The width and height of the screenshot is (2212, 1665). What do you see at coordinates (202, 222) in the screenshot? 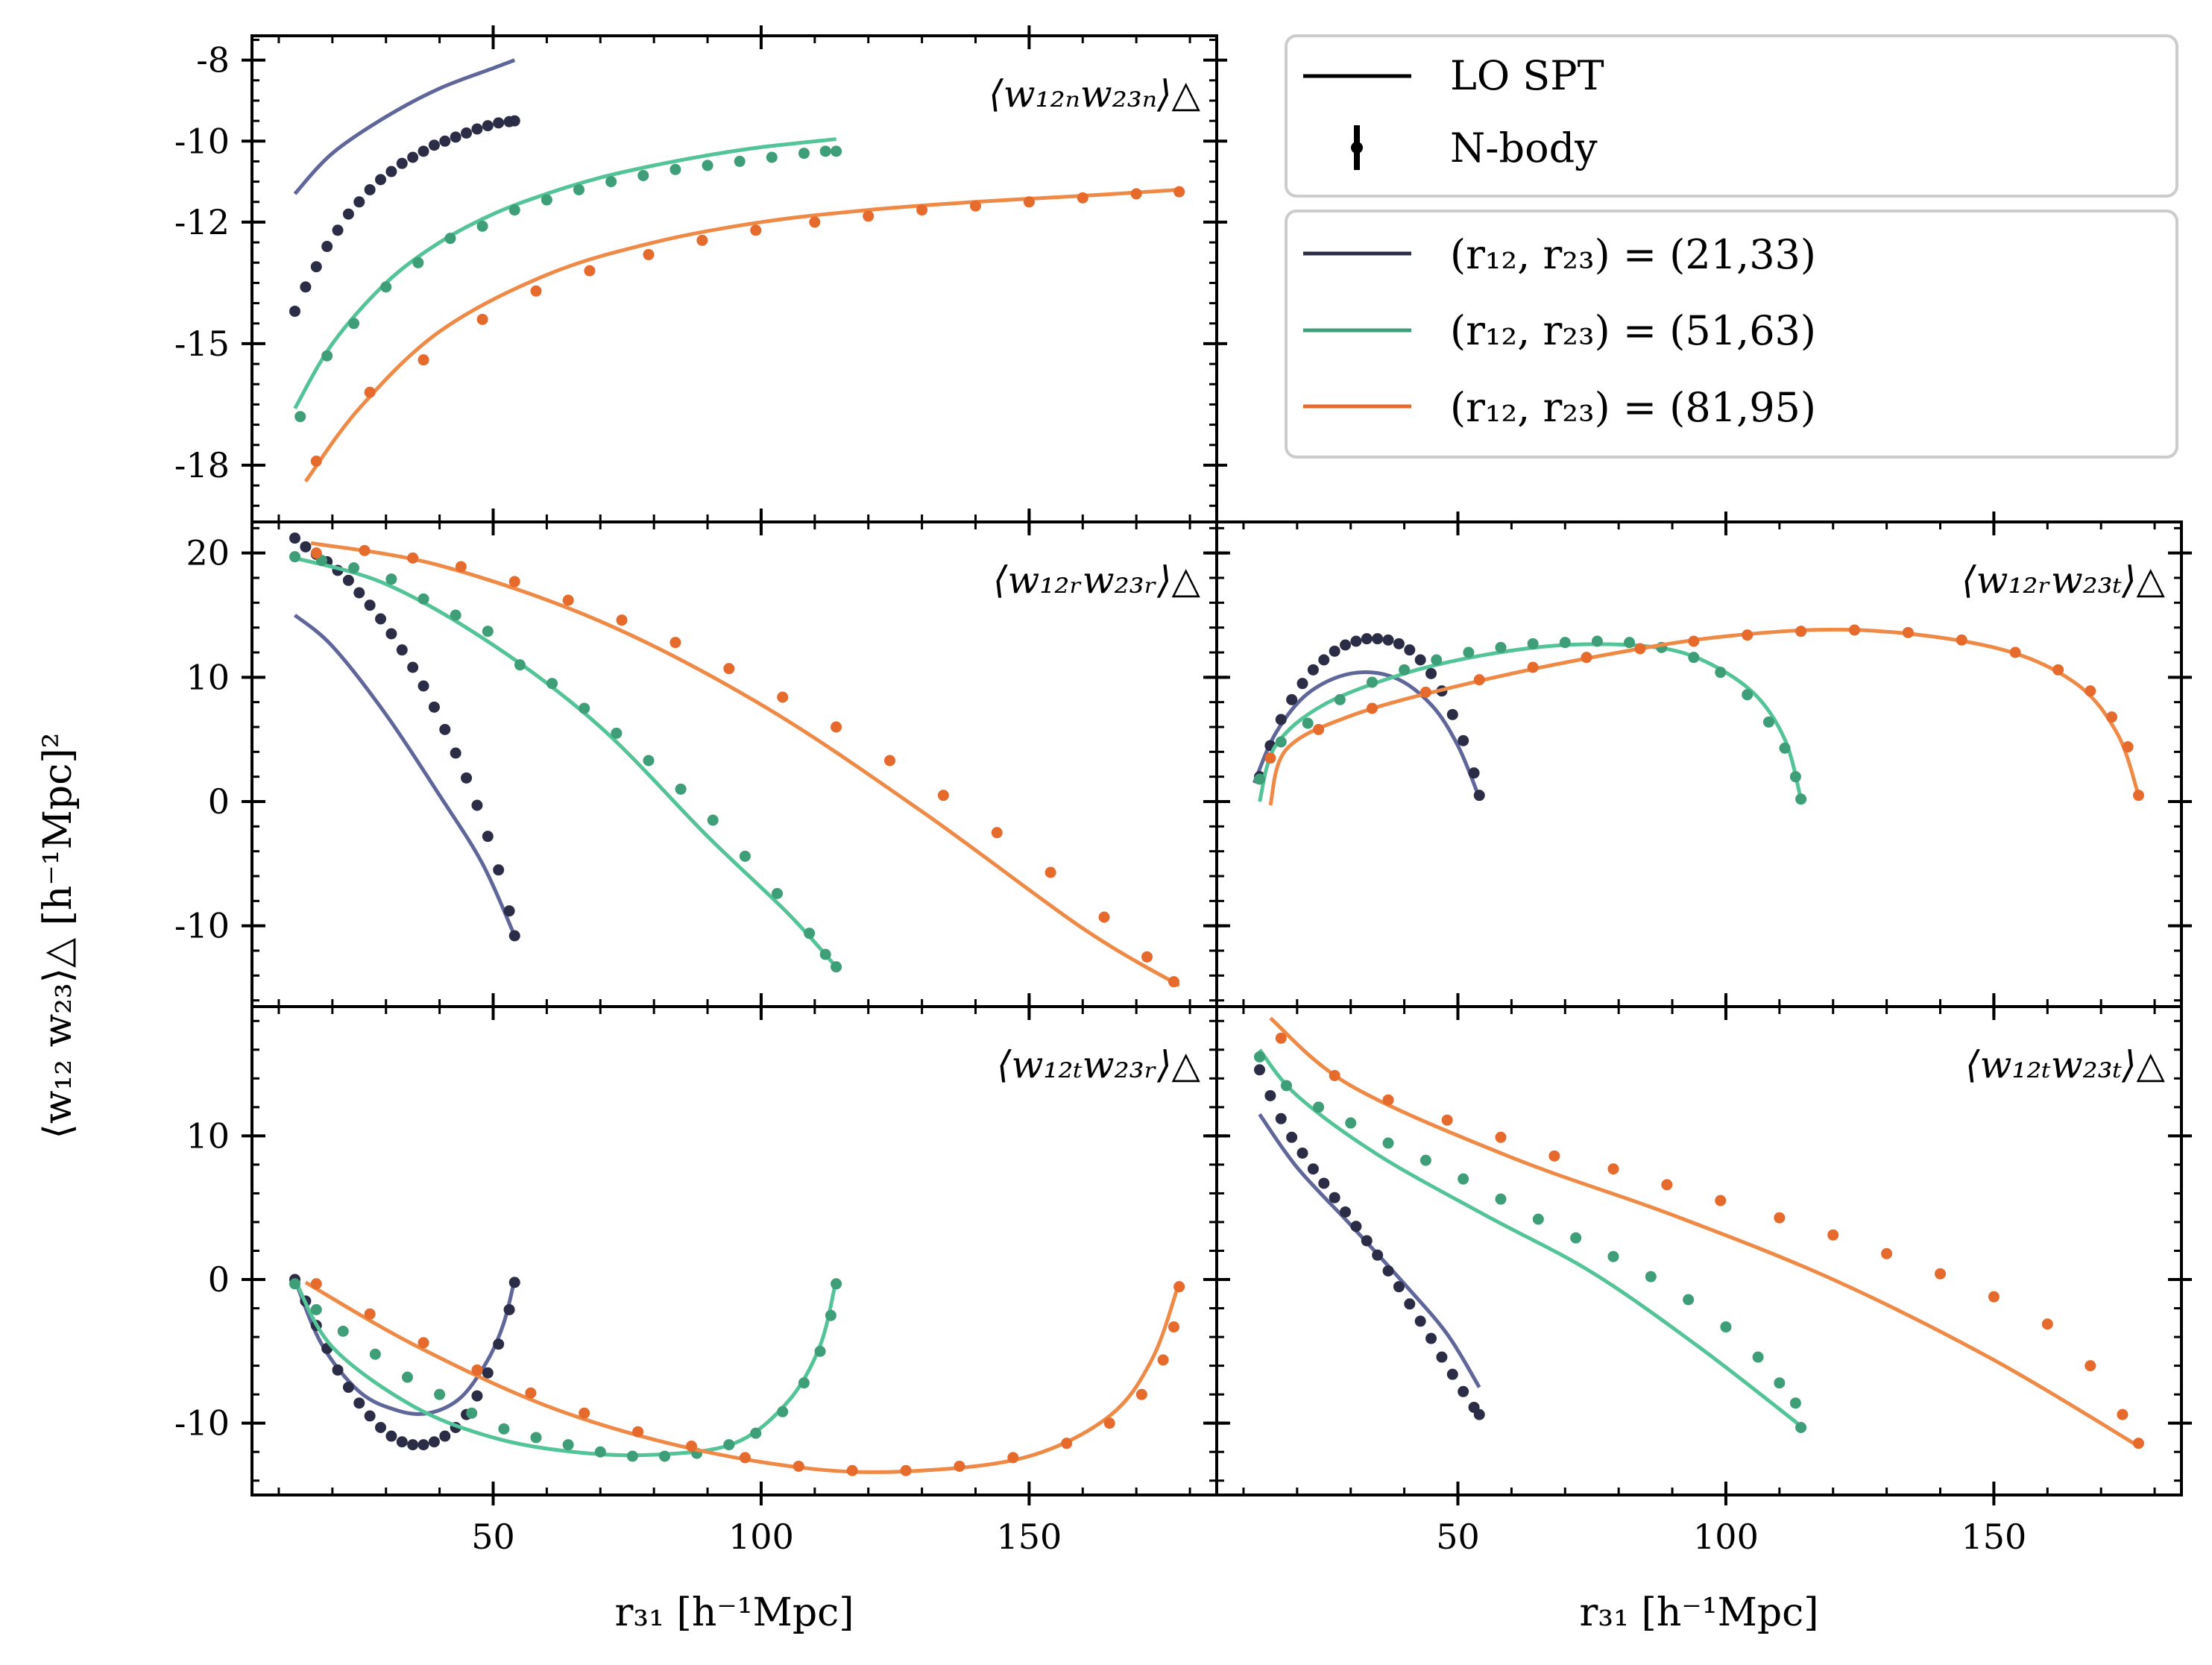
I see `y-tick-label-nn: -12` at bounding box center [202, 222].